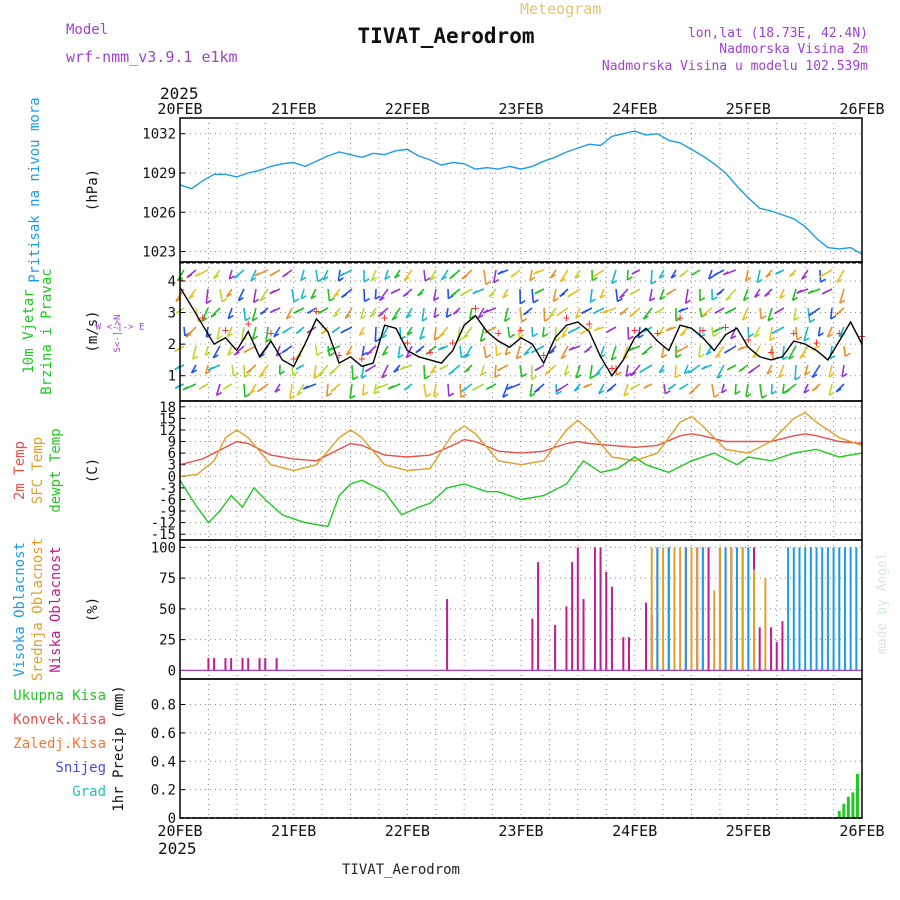 The height and width of the screenshot is (900, 900). What do you see at coordinates (520, 109) in the screenshot?
I see `top-date-tick: 23FEB` at bounding box center [520, 109].